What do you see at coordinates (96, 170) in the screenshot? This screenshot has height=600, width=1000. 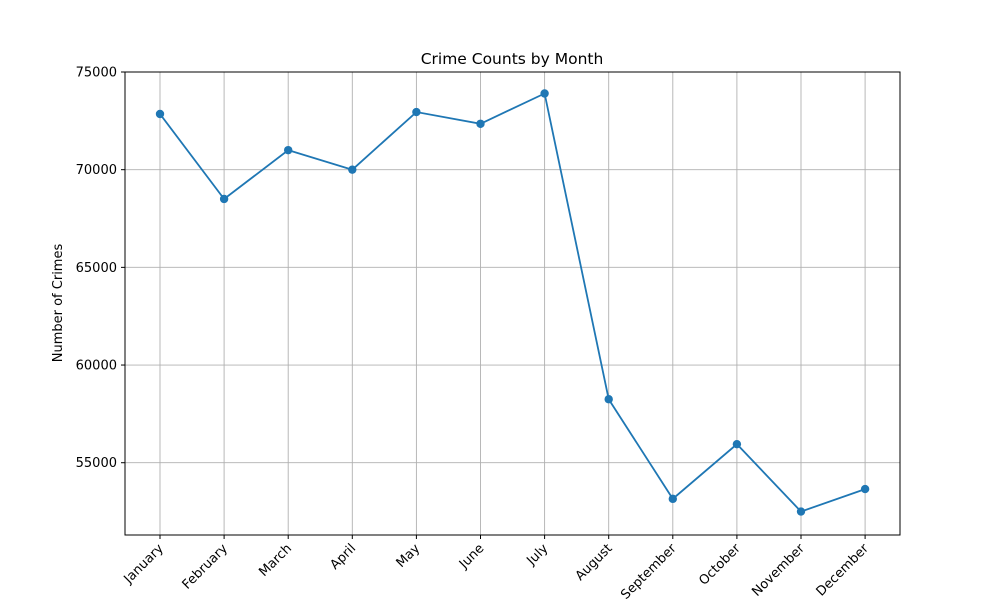 I see `y-tick-label: 70000` at bounding box center [96, 170].